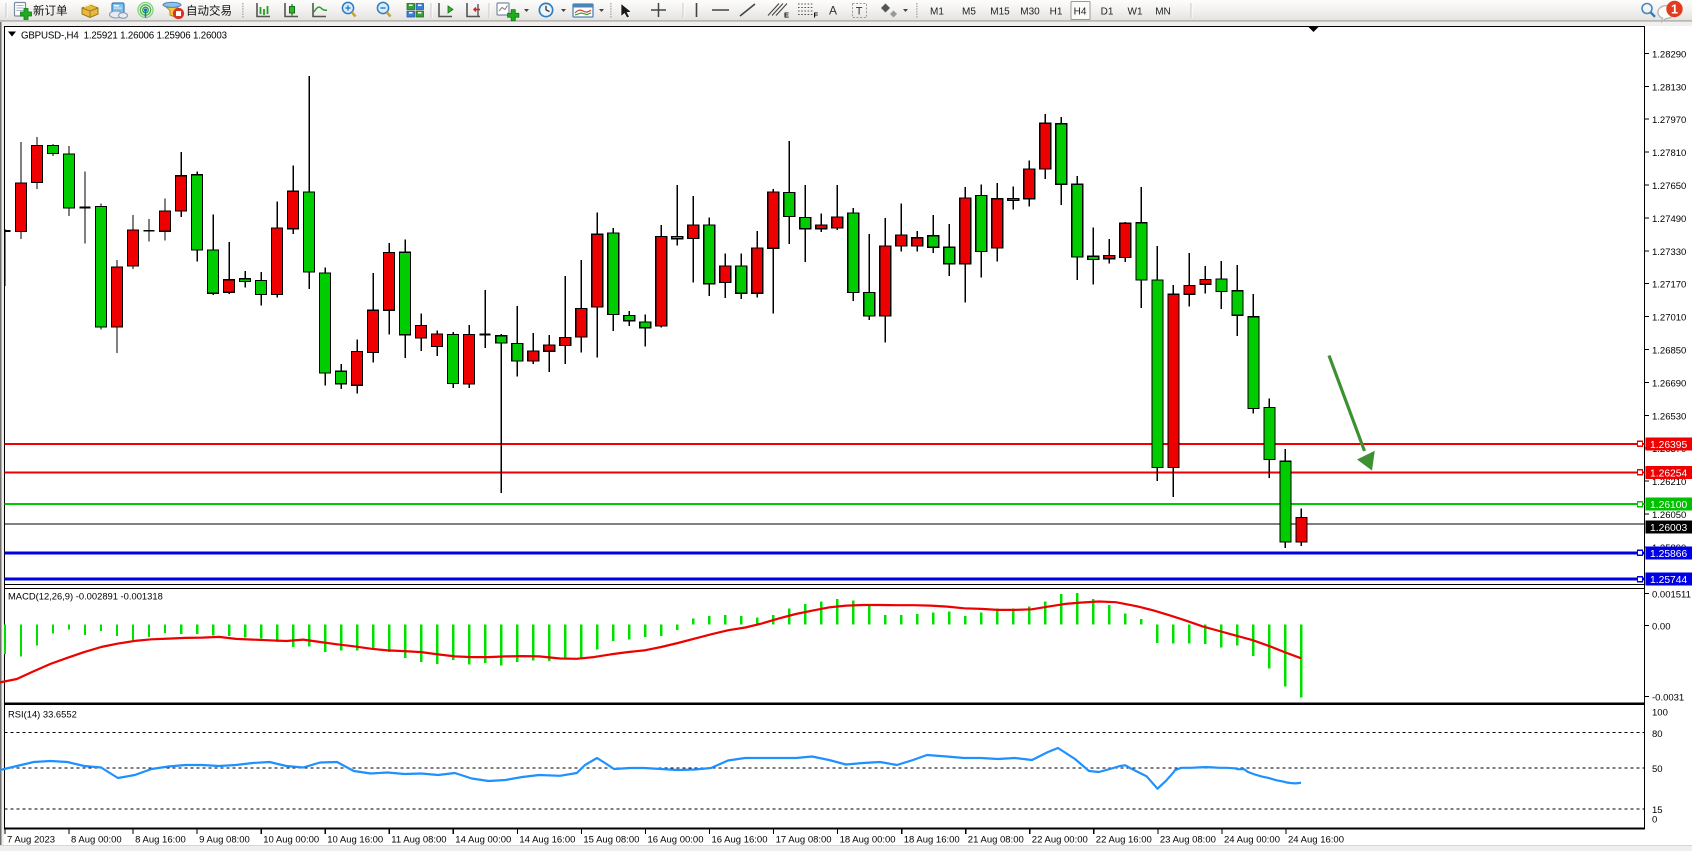 The image size is (1692, 851). I want to click on svg-text: 1.27970, so click(1669, 120).